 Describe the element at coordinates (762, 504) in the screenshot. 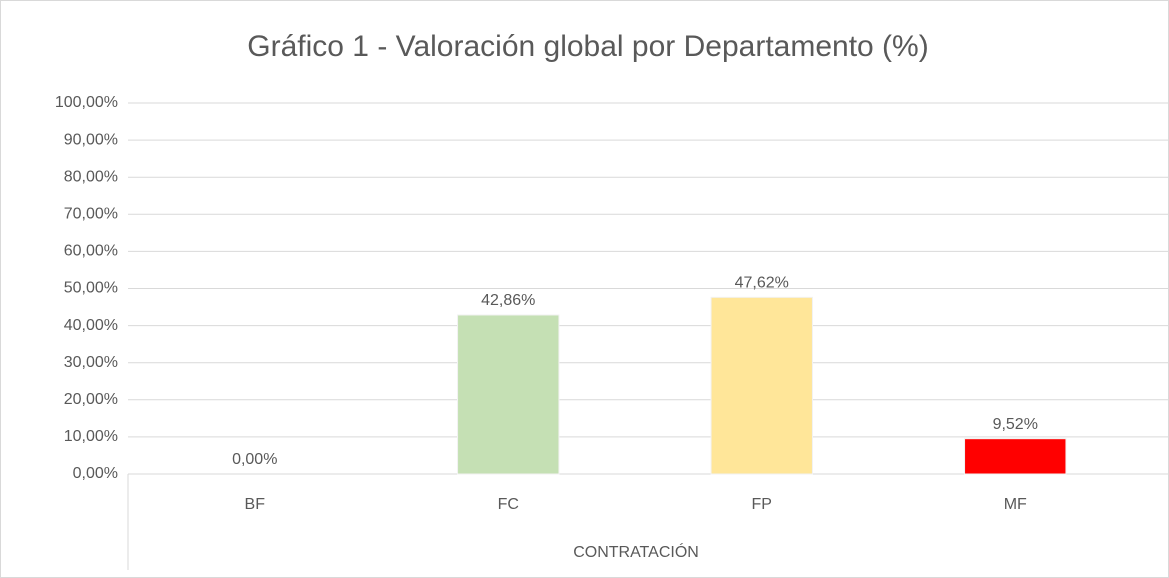

I see `x-tick-label: FP` at that location.